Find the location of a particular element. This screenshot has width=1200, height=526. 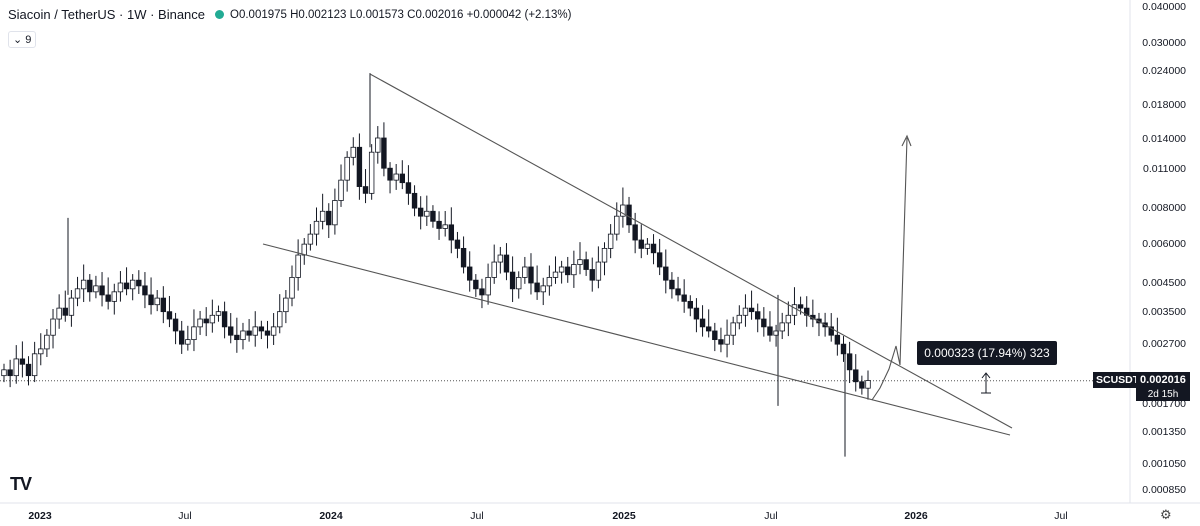

symbol-title: Siacoin / TetherUS · 1W · Binance is located at coordinates (107, 14).